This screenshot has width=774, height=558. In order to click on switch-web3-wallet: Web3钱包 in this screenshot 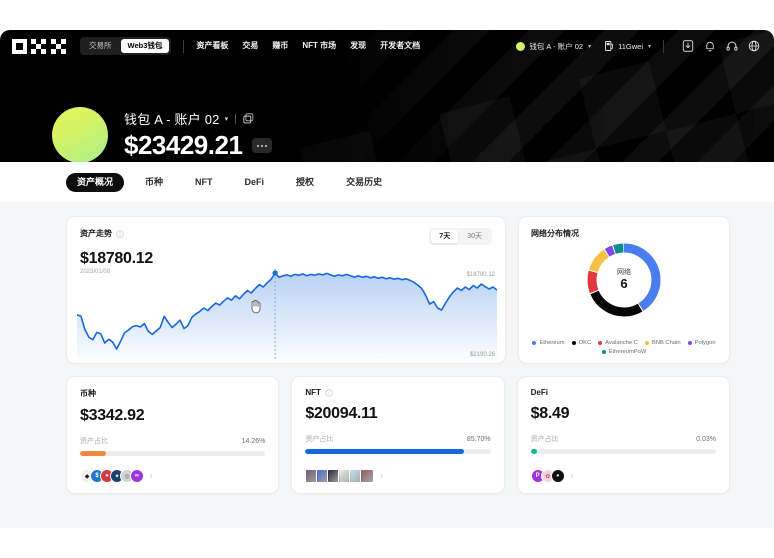, I will do `click(145, 46)`.